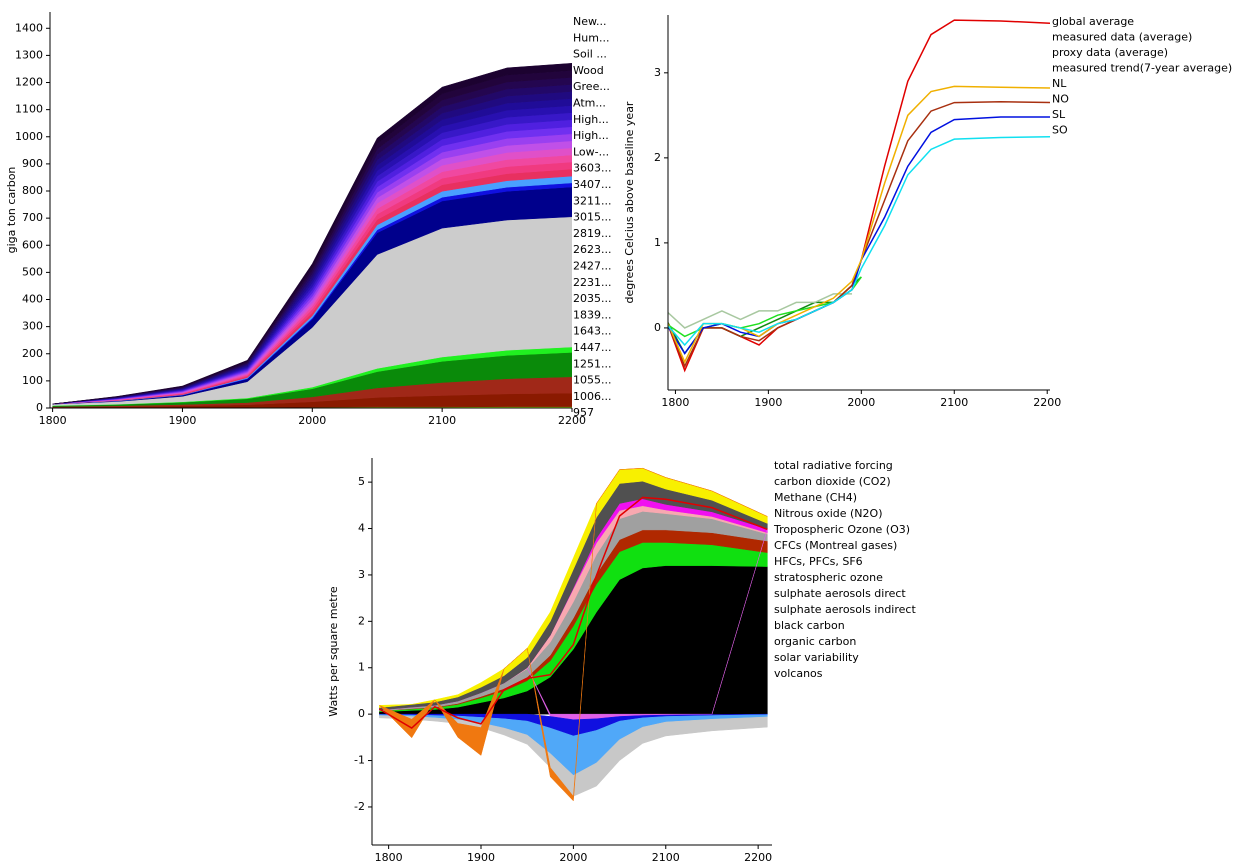 The height and width of the screenshot is (865, 1234). What do you see at coordinates (1122, 37) in the screenshot?
I see `legend-label: measured data (average)` at bounding box center [1122, 37].